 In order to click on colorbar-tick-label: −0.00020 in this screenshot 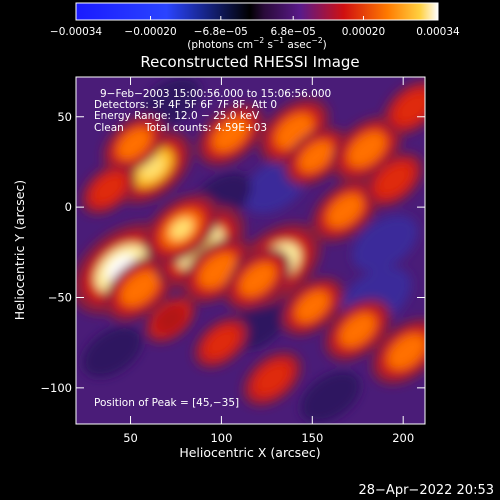, I will do `click(150, 32)`.